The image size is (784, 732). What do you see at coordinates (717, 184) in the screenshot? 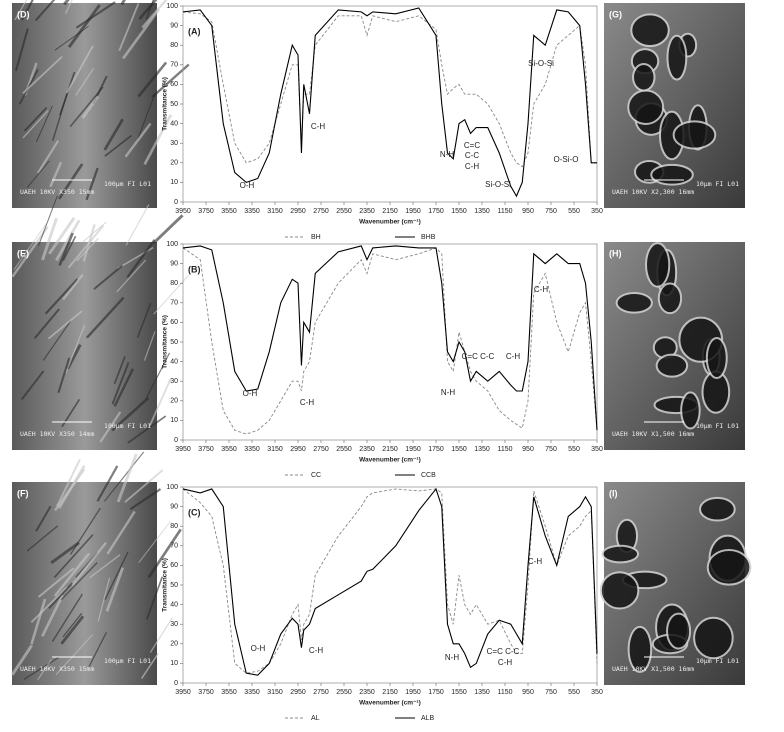
I see `scale-text: 10µm FI L01` at bounding box center [717, 184].